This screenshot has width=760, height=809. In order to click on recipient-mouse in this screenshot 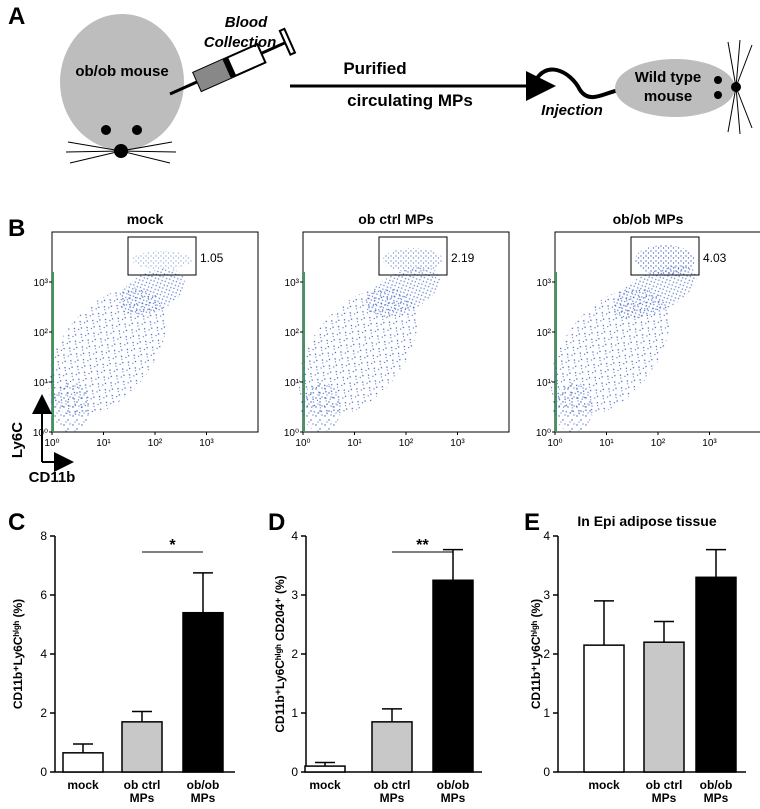, I will do `click(675, 88)`.